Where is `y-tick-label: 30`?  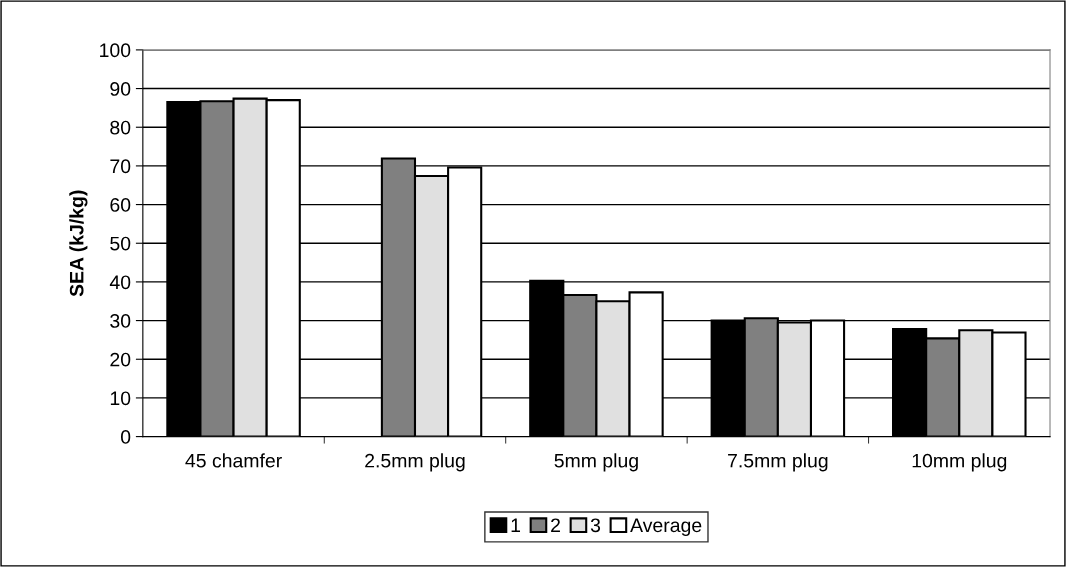
y-tick-label: 30 is located at coordinates (120, 321).